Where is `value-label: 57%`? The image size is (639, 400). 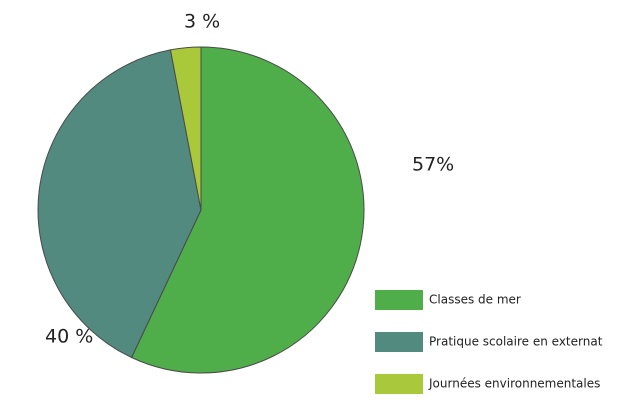
value-label: 57% is located at coordinates (433, 165).